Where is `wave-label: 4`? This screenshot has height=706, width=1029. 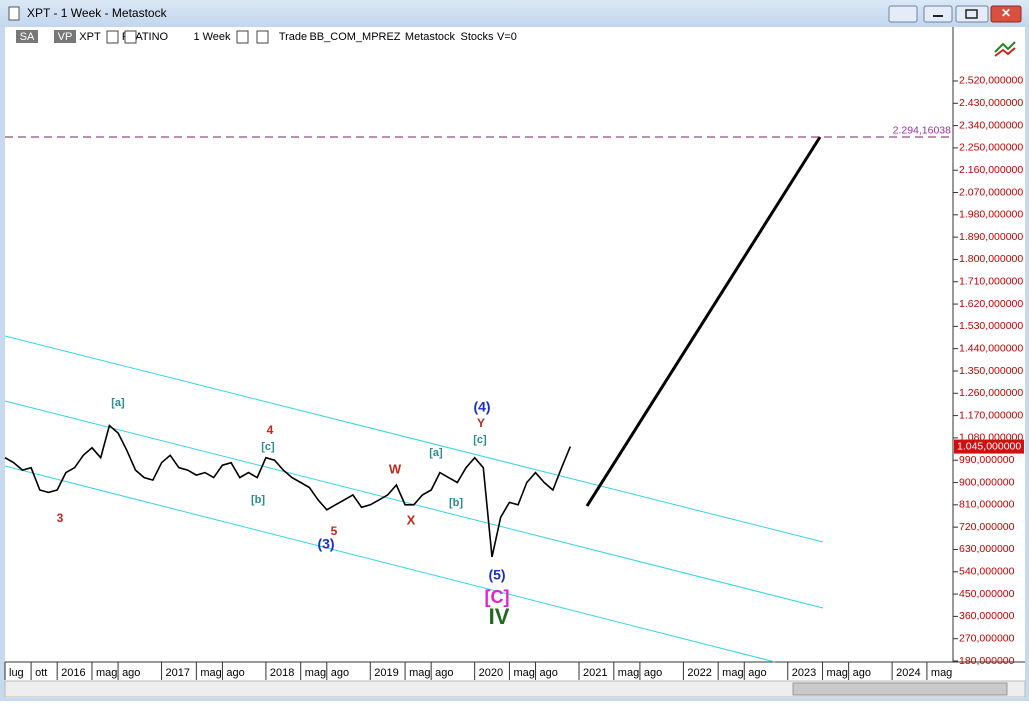 wave-label: 4 is located at coordinates (270, 430).